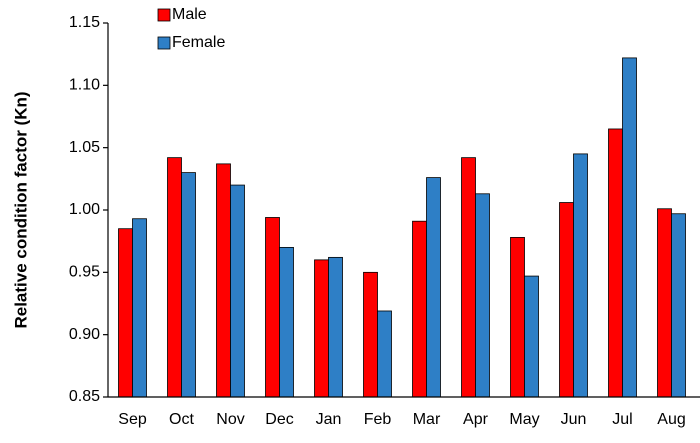 Image resolution: width=700 pixels, height=443 pixels. I want to click on x-tick-label: Feb, so click(378, 419).